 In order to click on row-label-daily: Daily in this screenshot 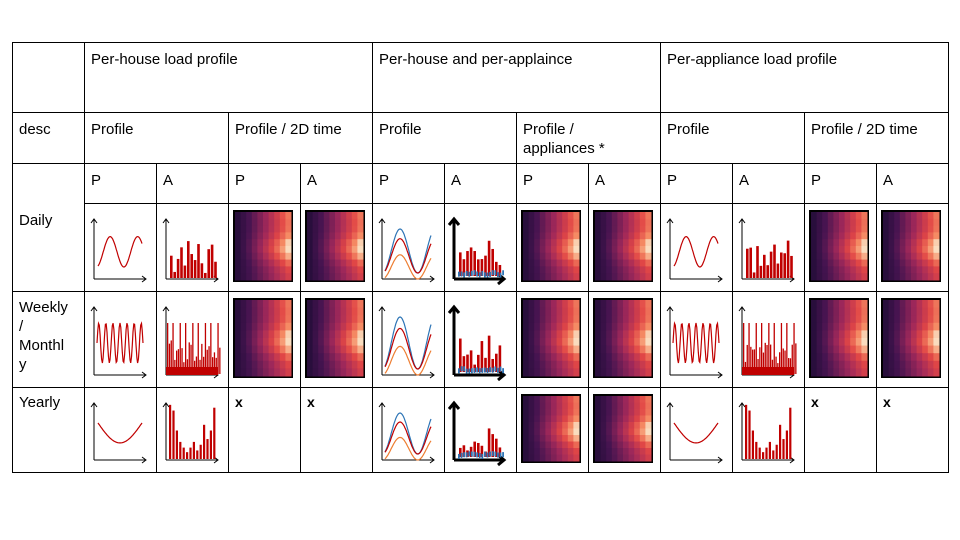, I will do `click(36, 220)`.